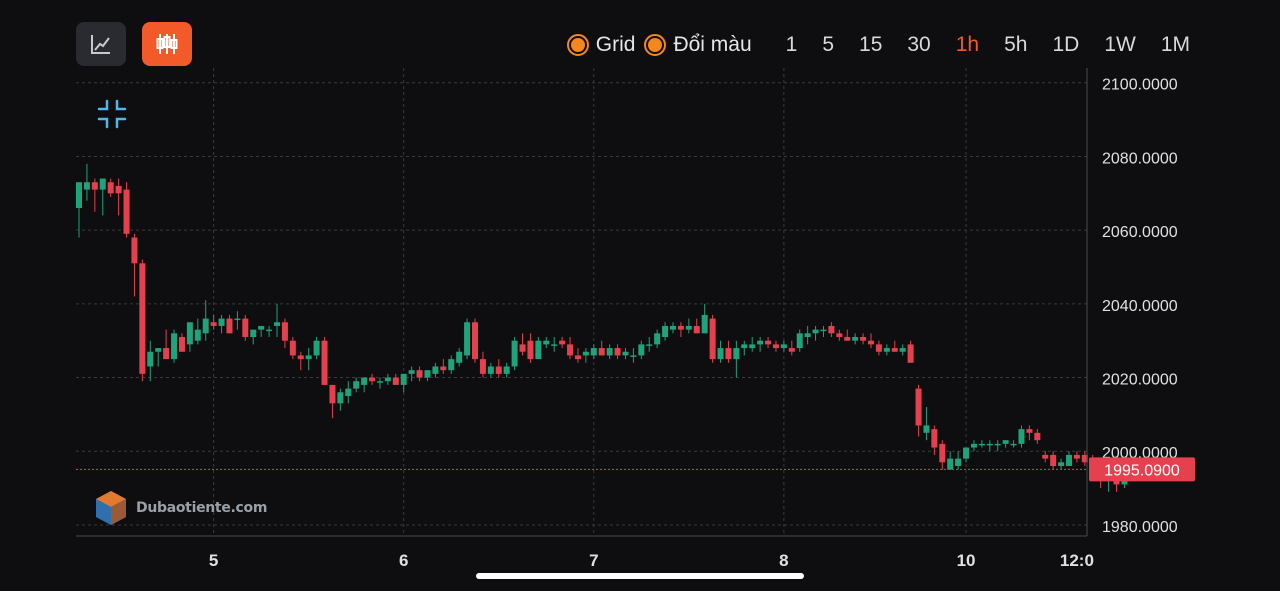  I want to click on candlestick-chart-button, so click(167, 44).